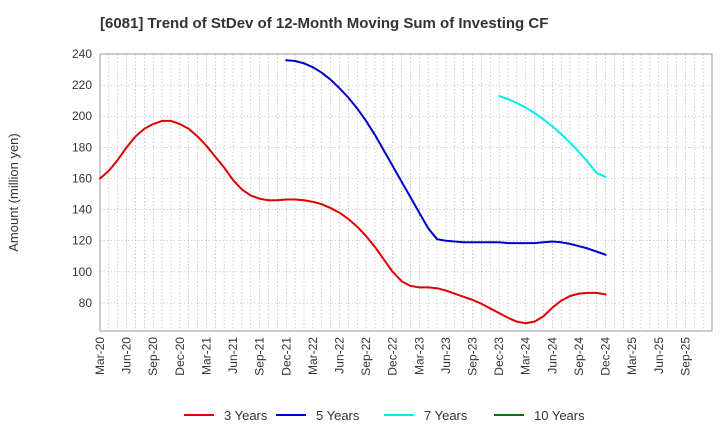 Image resolution: width=720 pixels, height=440 pixels. I want to click on y-axis-label: Amount (million yen), so click(13, 192).